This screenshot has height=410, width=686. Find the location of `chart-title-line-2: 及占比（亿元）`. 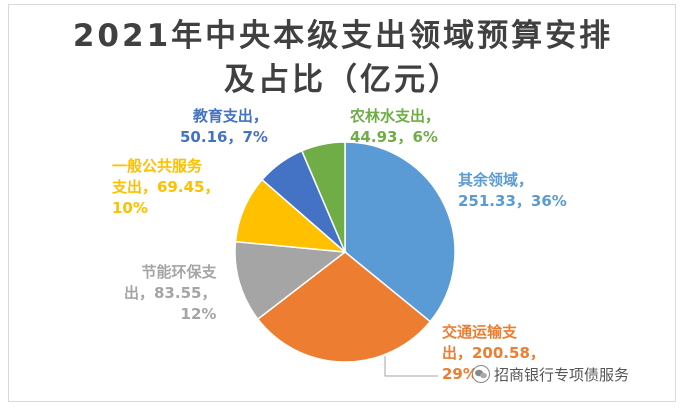

chart-title-line-2: 及占比（亿元） is located at coordinates (343, 80).